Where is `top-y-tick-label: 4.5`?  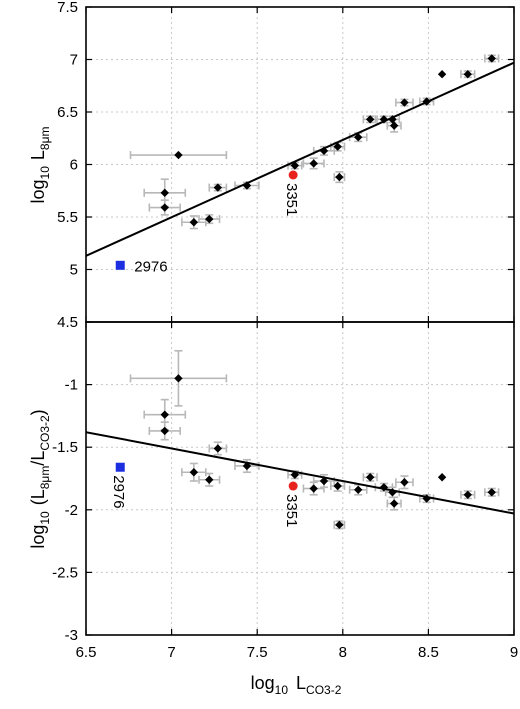 top-y-tick-label: 4.5 is located at coordinates (67, 322).